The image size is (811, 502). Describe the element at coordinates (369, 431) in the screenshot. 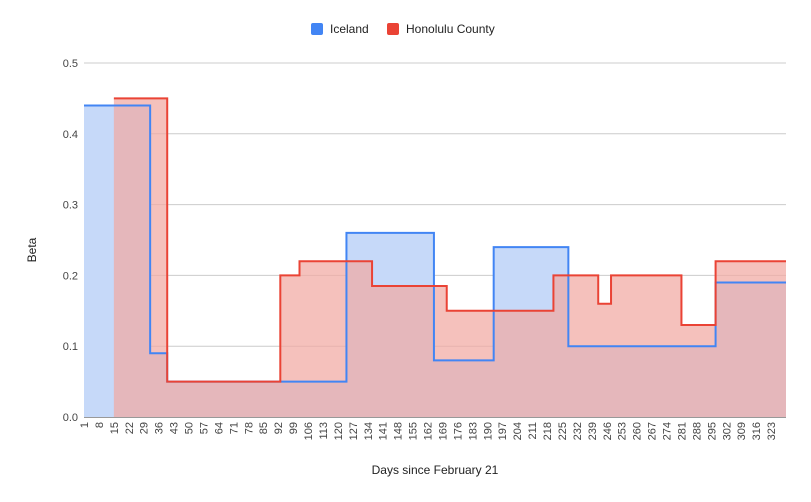

I see `x-tick-label: 134` at that location.